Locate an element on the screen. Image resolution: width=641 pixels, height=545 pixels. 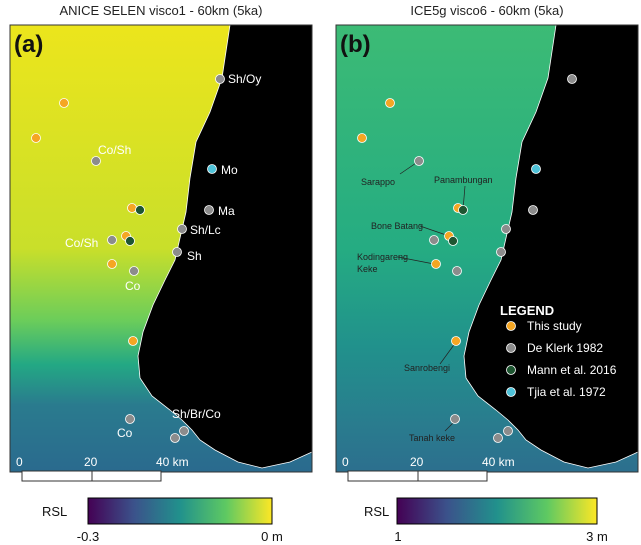
panel-label: (a) is located at coordinates (28, 44).